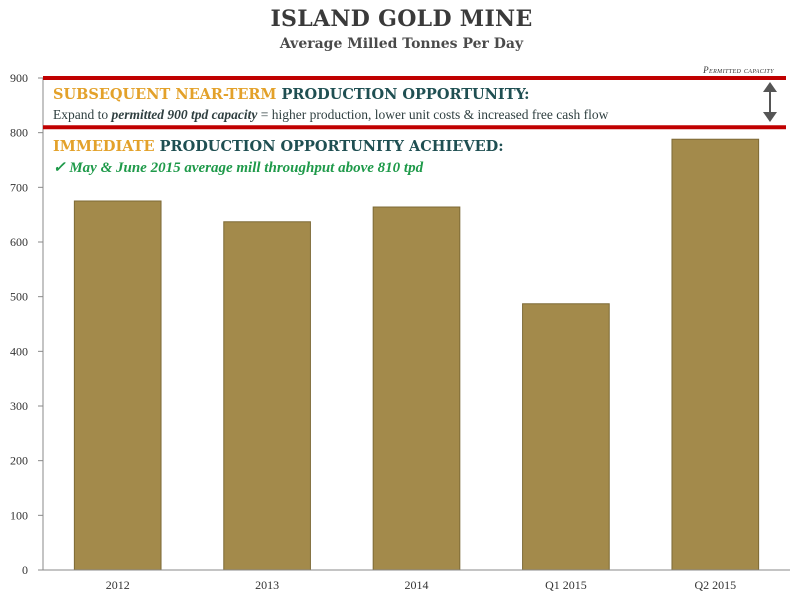 This screenshot has height=592, width=803. I want to click on x-tick-label: Q1 2015, so click(566, 585).